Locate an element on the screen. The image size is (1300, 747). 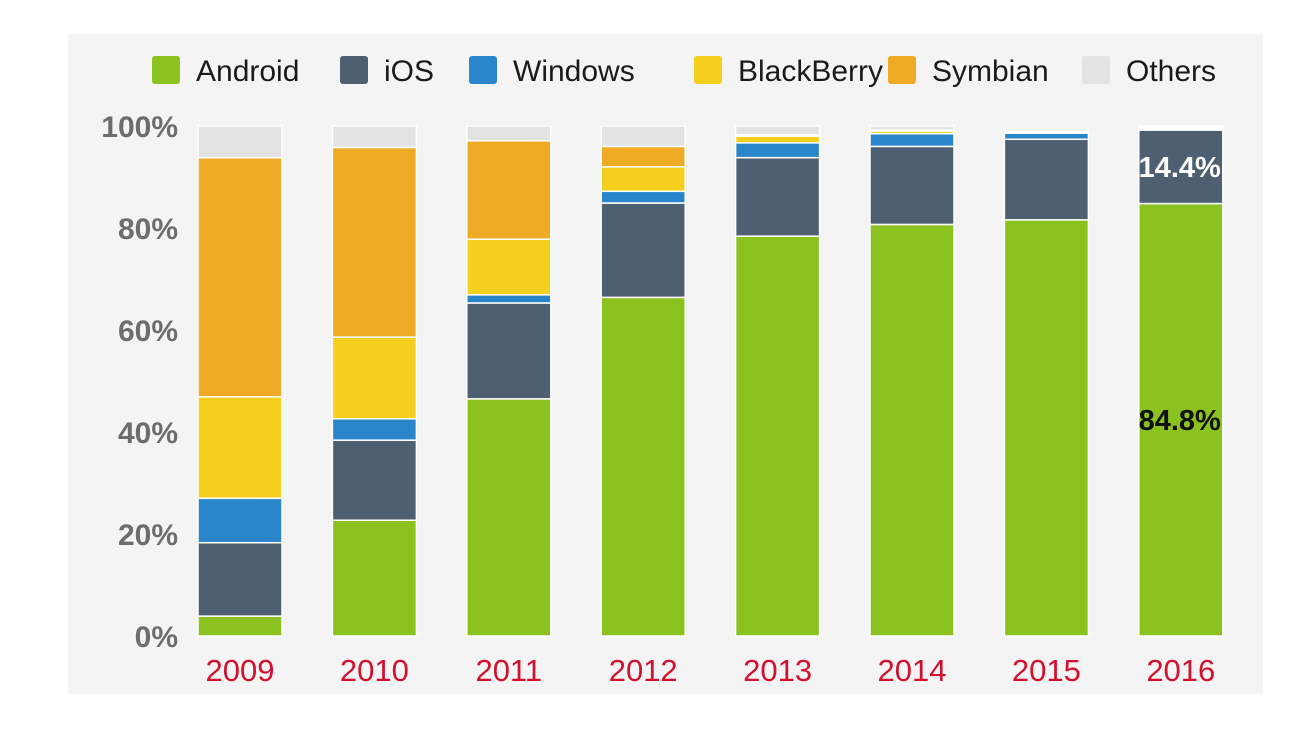
bar-segment-others-2015 is located at coordinates (1046, 131).